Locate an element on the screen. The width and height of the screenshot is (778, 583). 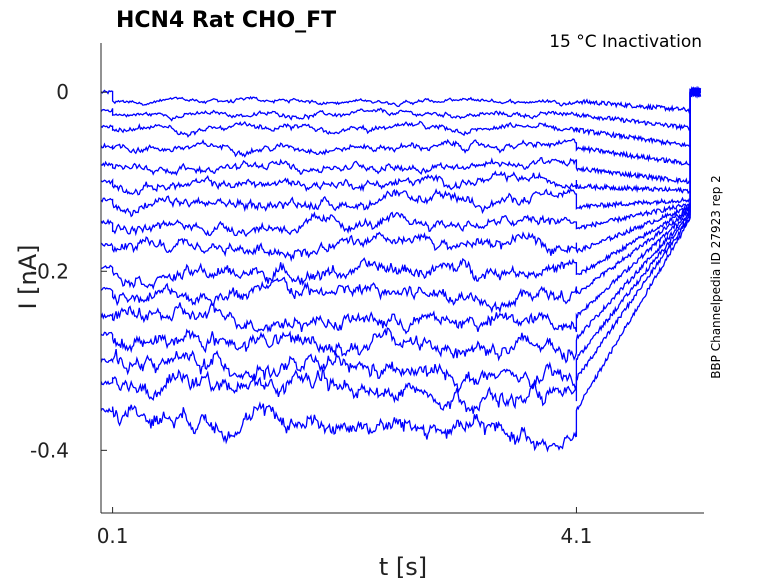
side-note: BBP Channelpedia ID 27923 rep 2 is located at coordinates (716, 277).